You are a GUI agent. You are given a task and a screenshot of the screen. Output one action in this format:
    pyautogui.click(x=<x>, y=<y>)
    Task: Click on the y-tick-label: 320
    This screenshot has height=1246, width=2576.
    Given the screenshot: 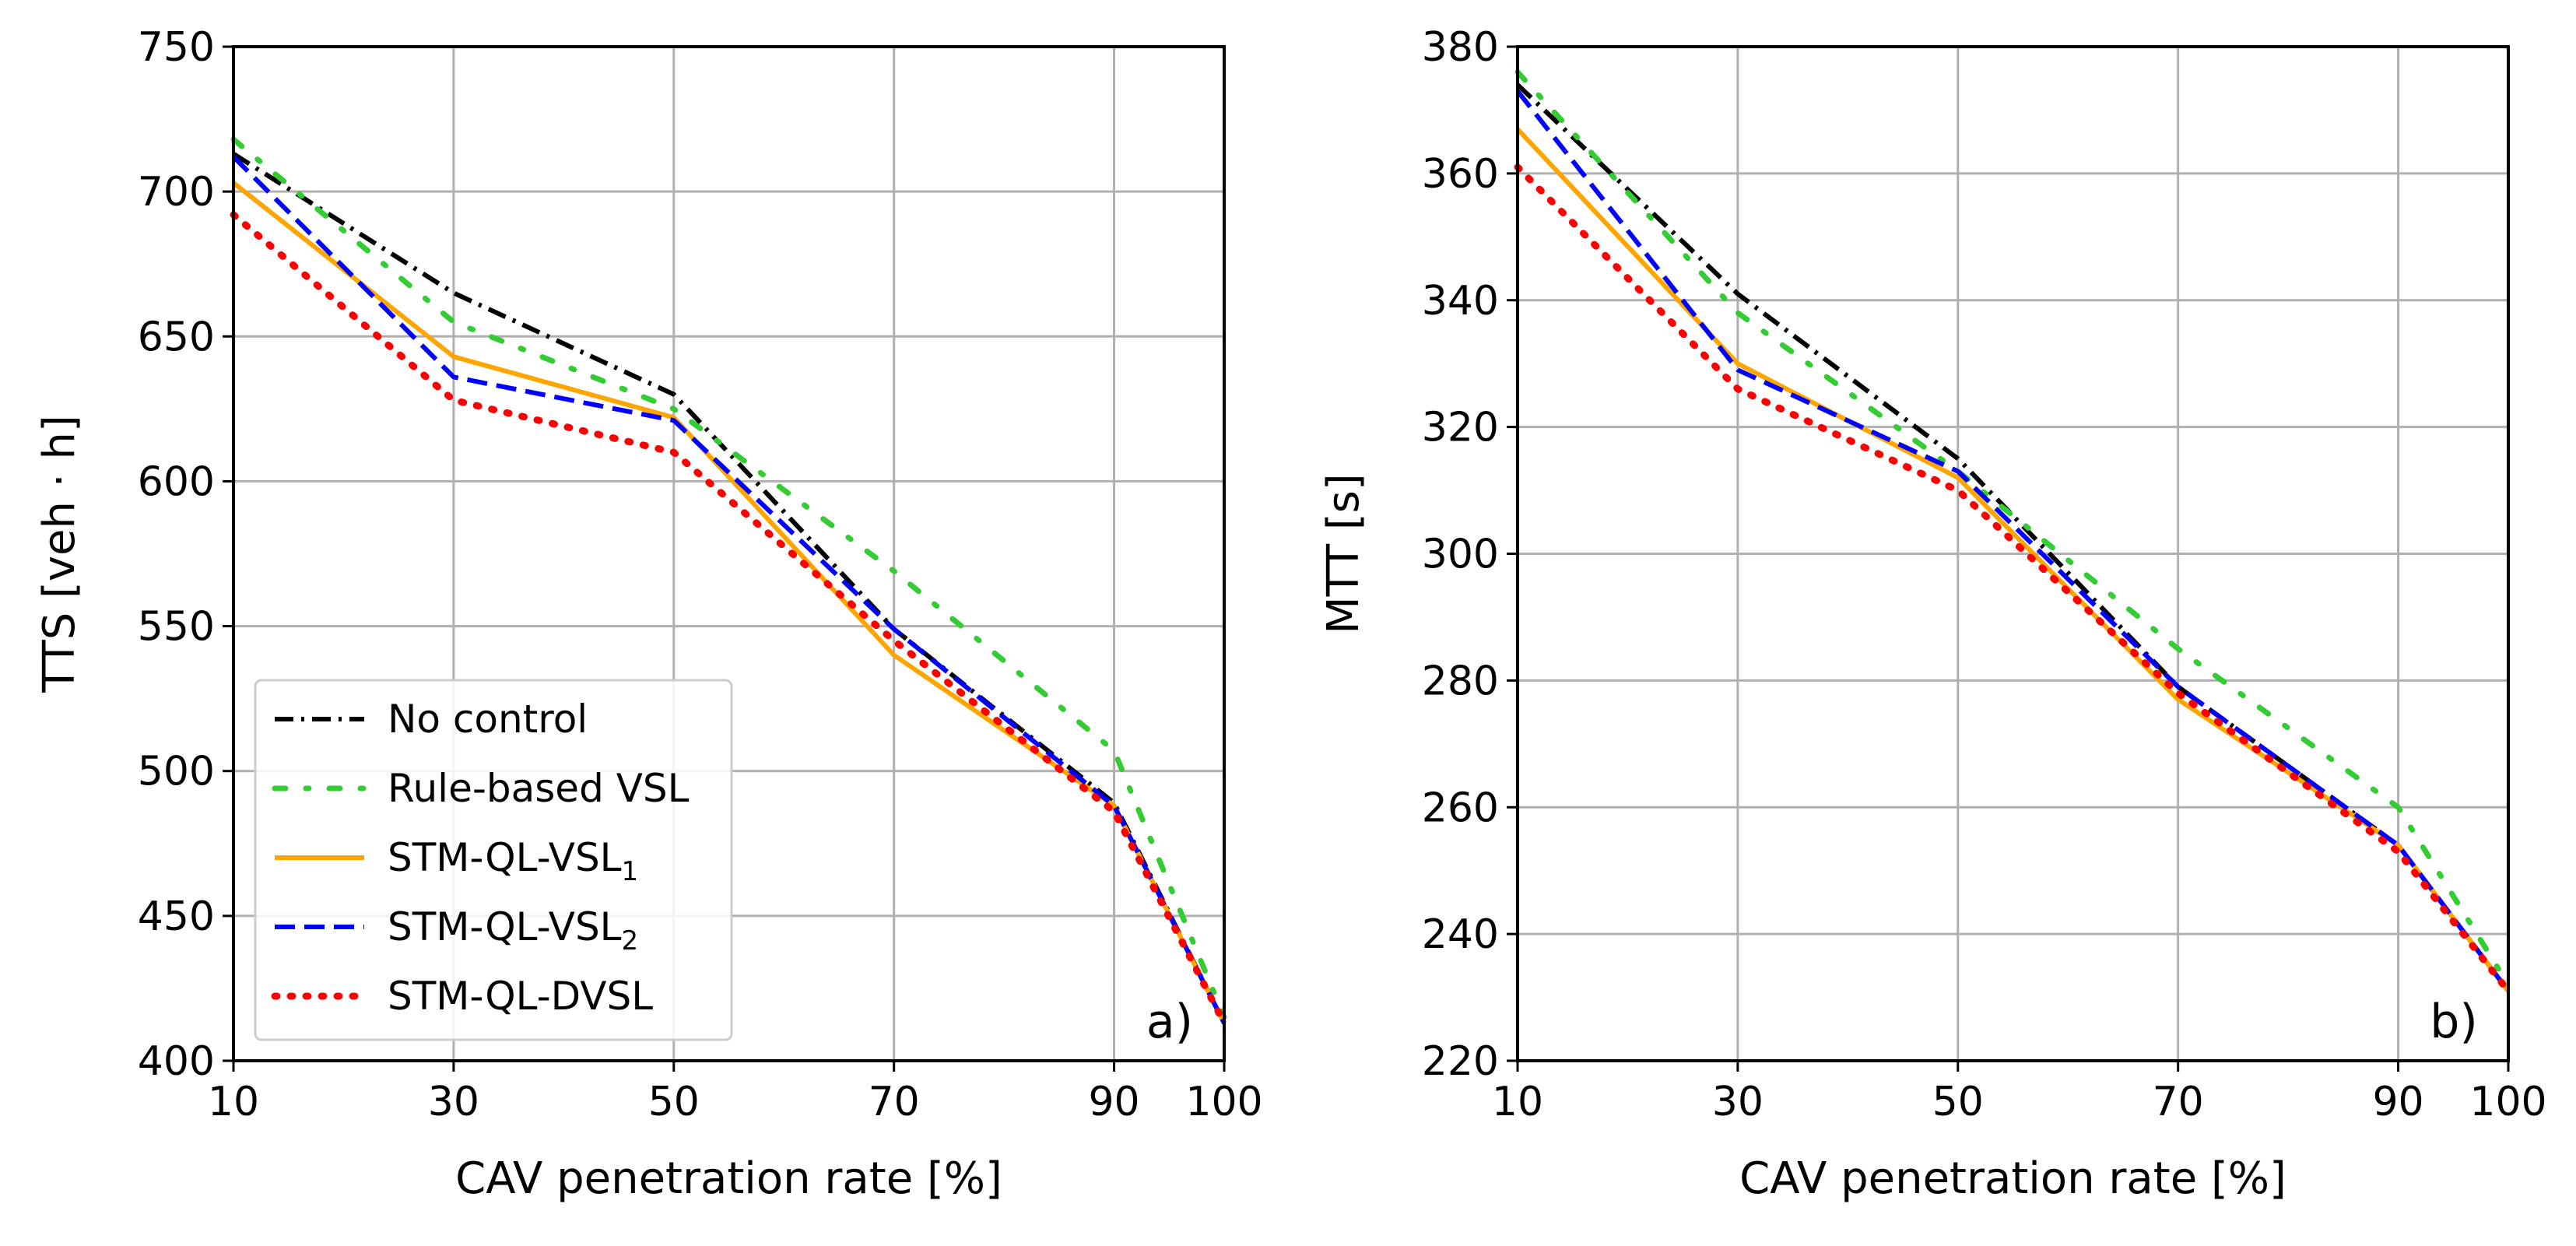 What is the action you would take?
    pyautogui.click(x=1461, y=428)
    